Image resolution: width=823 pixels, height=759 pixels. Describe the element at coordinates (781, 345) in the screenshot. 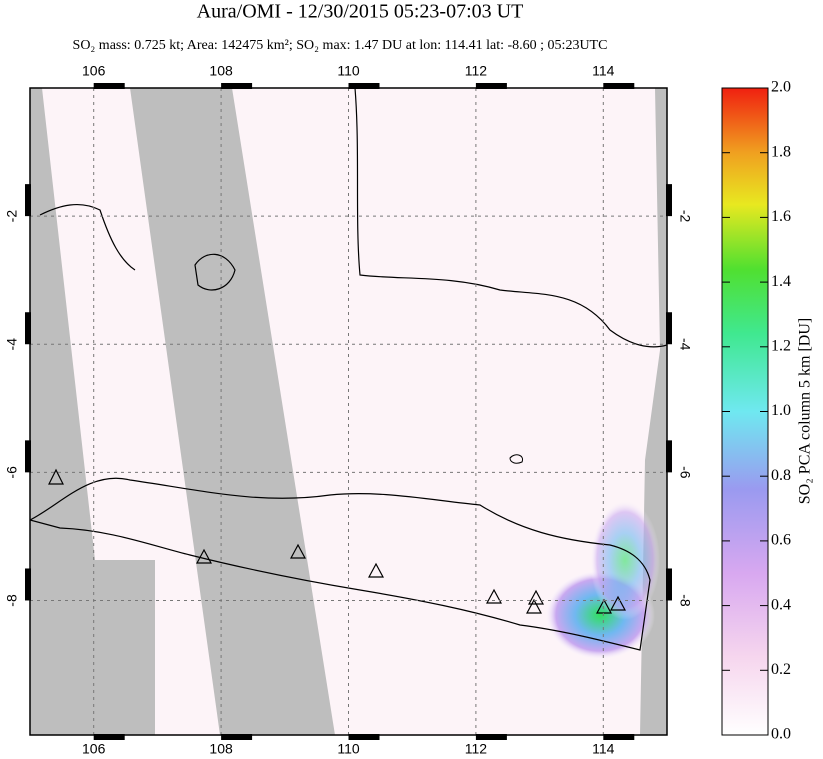

I see `colorbar-tick-label: 1.2` at that location.